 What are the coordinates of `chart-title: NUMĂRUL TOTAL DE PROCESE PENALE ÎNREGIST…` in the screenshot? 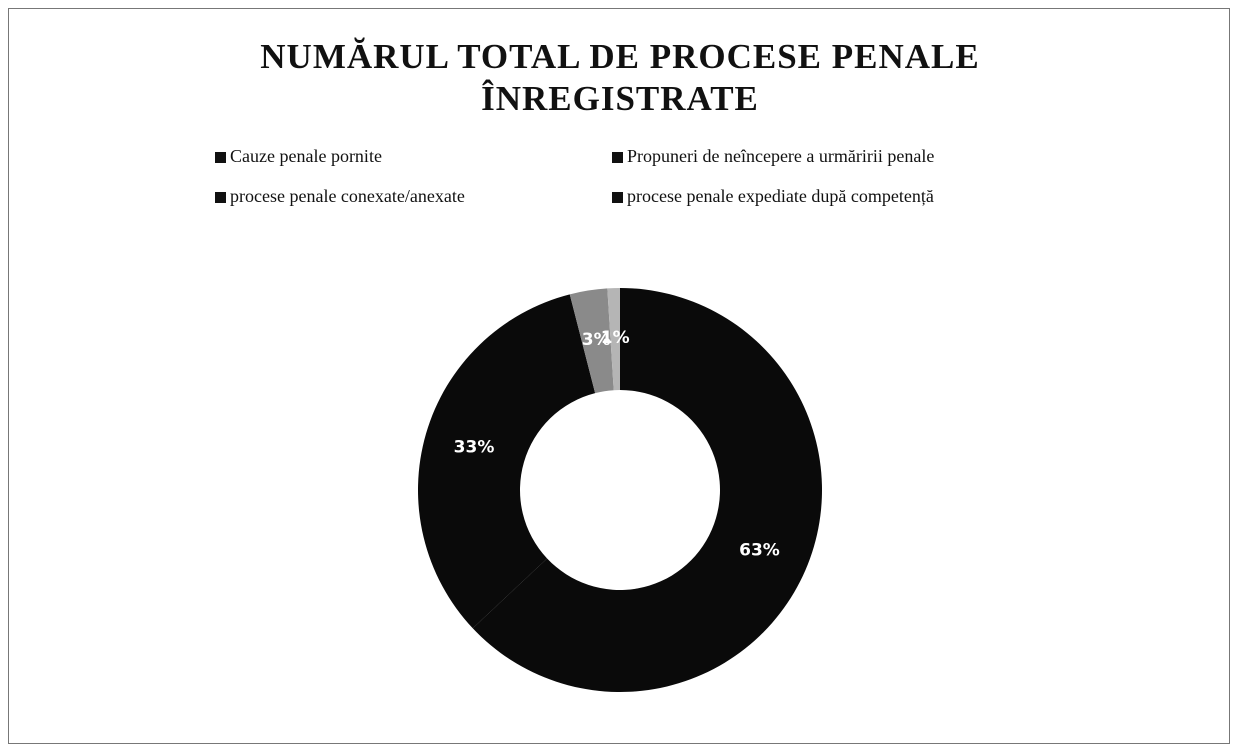 It's located at (620, 77).